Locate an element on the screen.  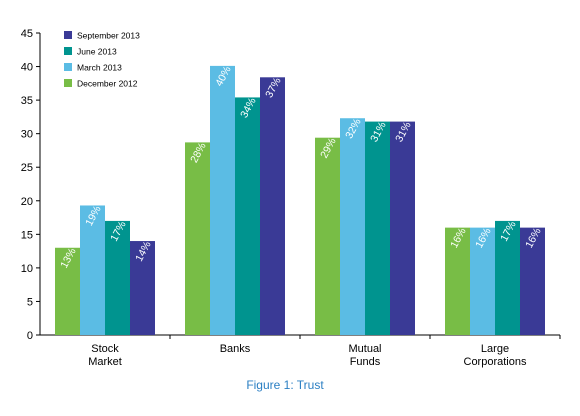
x-category-label-line: Large is located at coordinates (495, 349).